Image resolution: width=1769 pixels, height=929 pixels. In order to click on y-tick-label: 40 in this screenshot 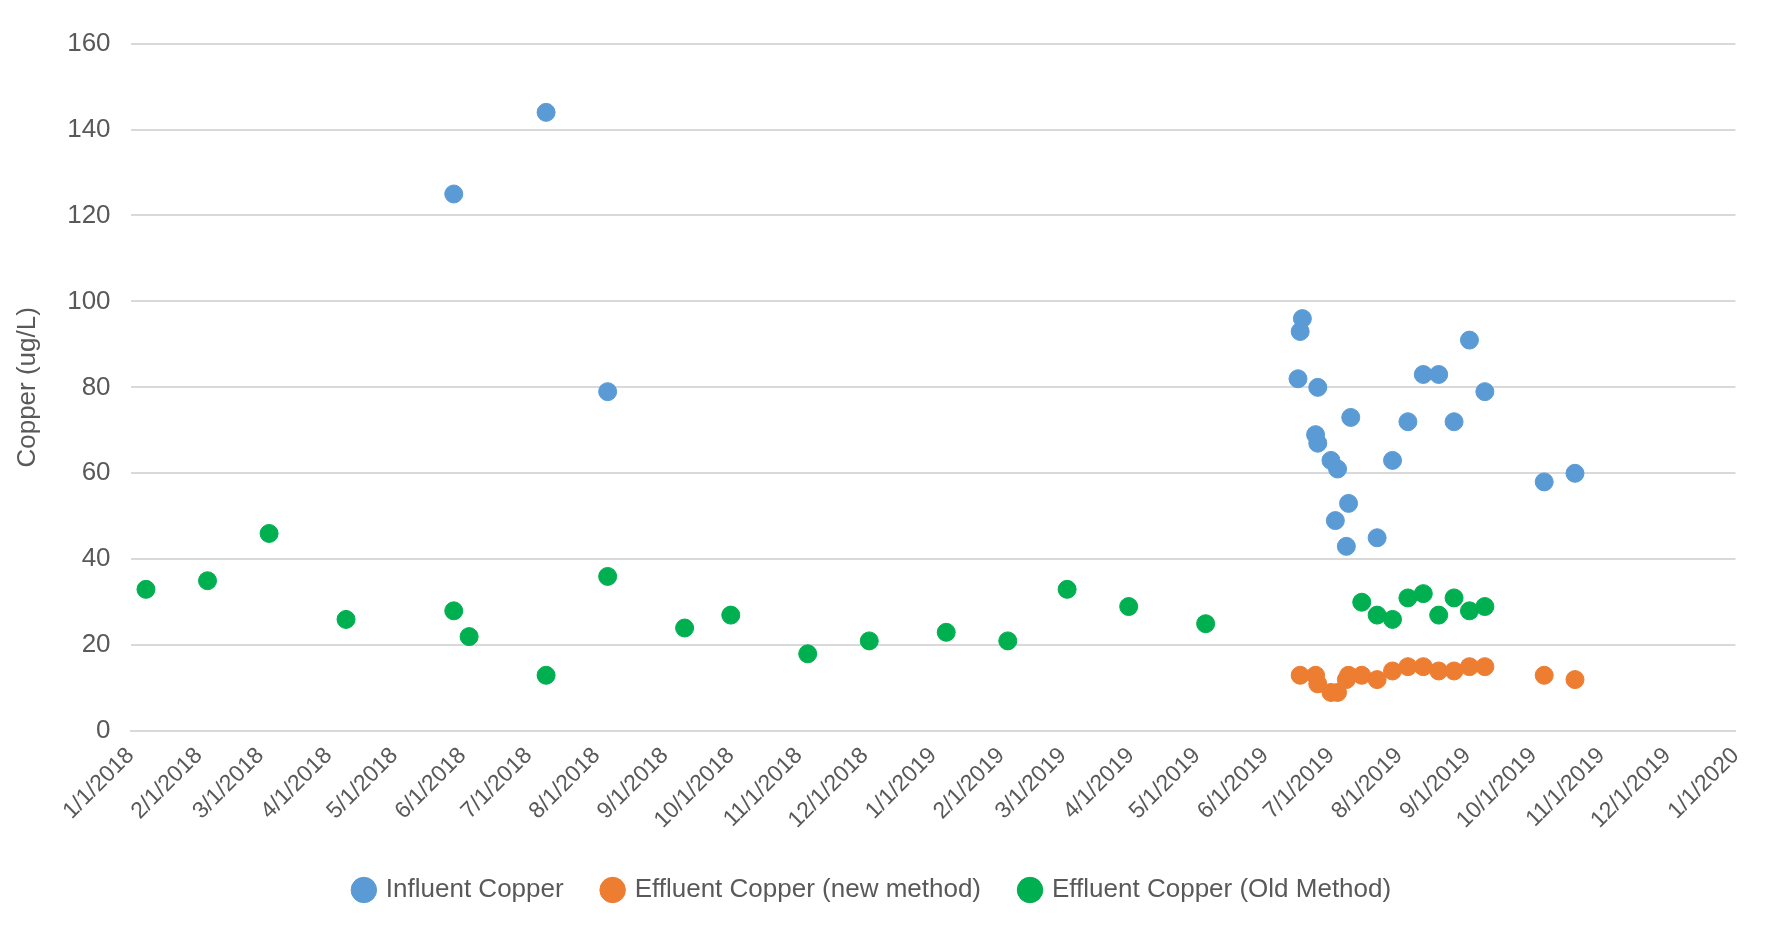, I will do `click(96, 557)`.